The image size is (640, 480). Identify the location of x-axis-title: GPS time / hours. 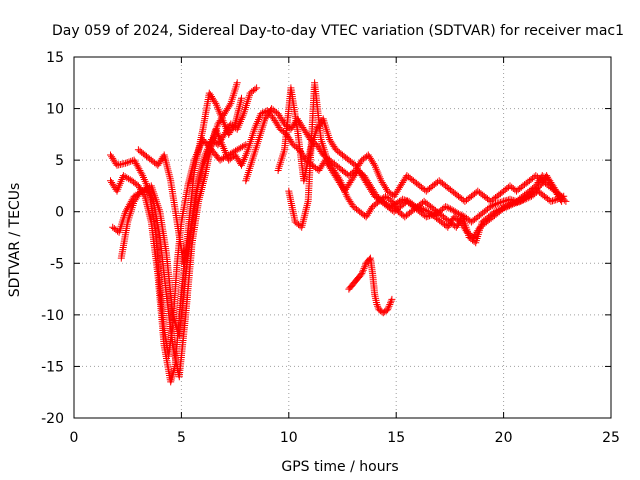
(339, 467).